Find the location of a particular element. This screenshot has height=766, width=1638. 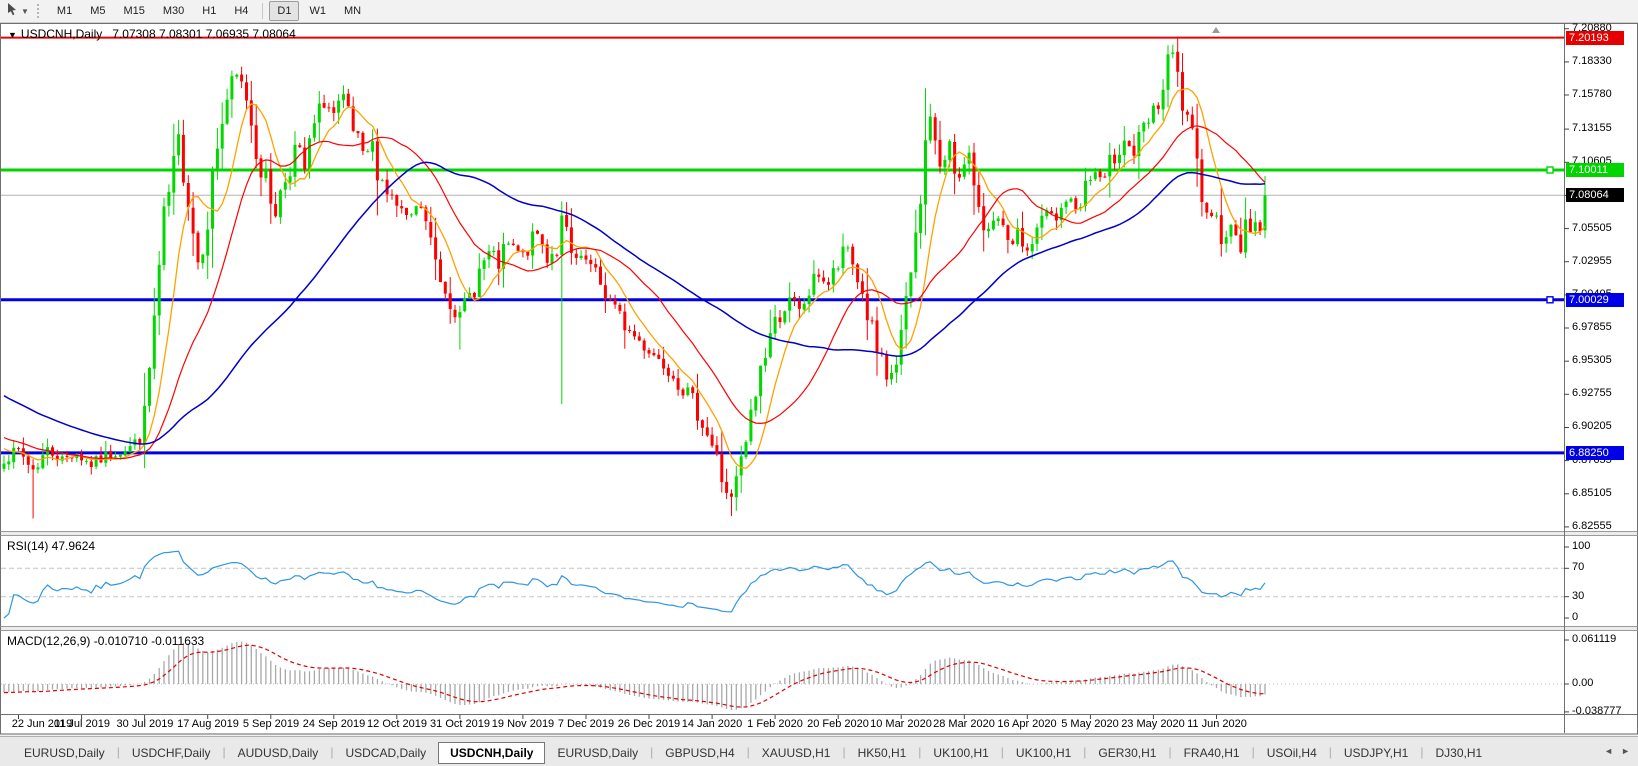

macd-indicator-label: MACD(12,26,9) -0.010710 -0.011633 is located at coordinates (106, 641).